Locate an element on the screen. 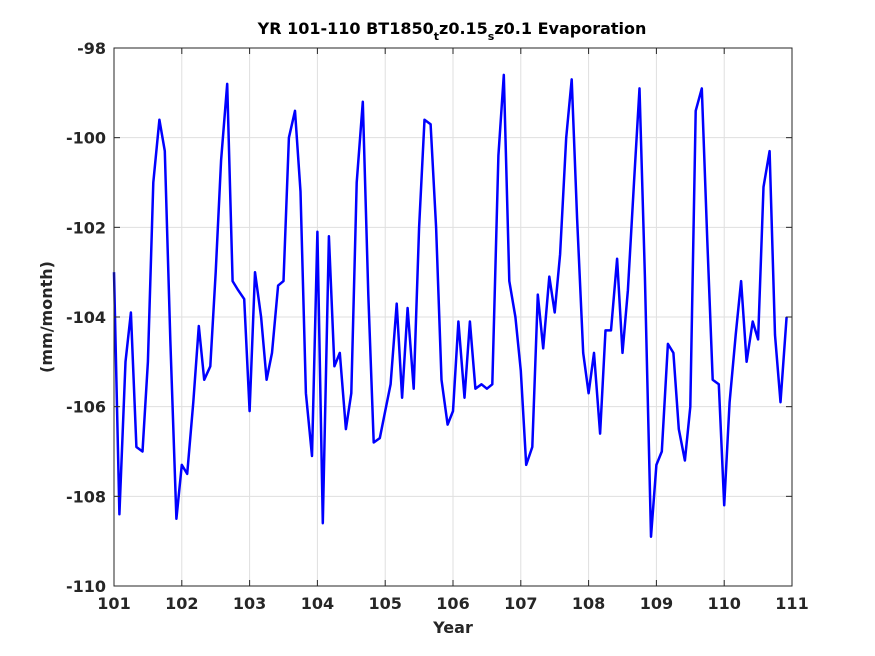  y-tick-label: -102 is located at coordinates (86, 227).